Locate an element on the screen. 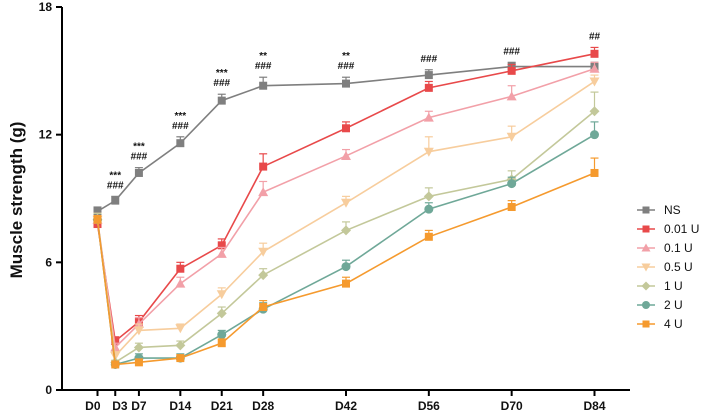  x-tick-label: D84 is located at coordinates (594, 405).